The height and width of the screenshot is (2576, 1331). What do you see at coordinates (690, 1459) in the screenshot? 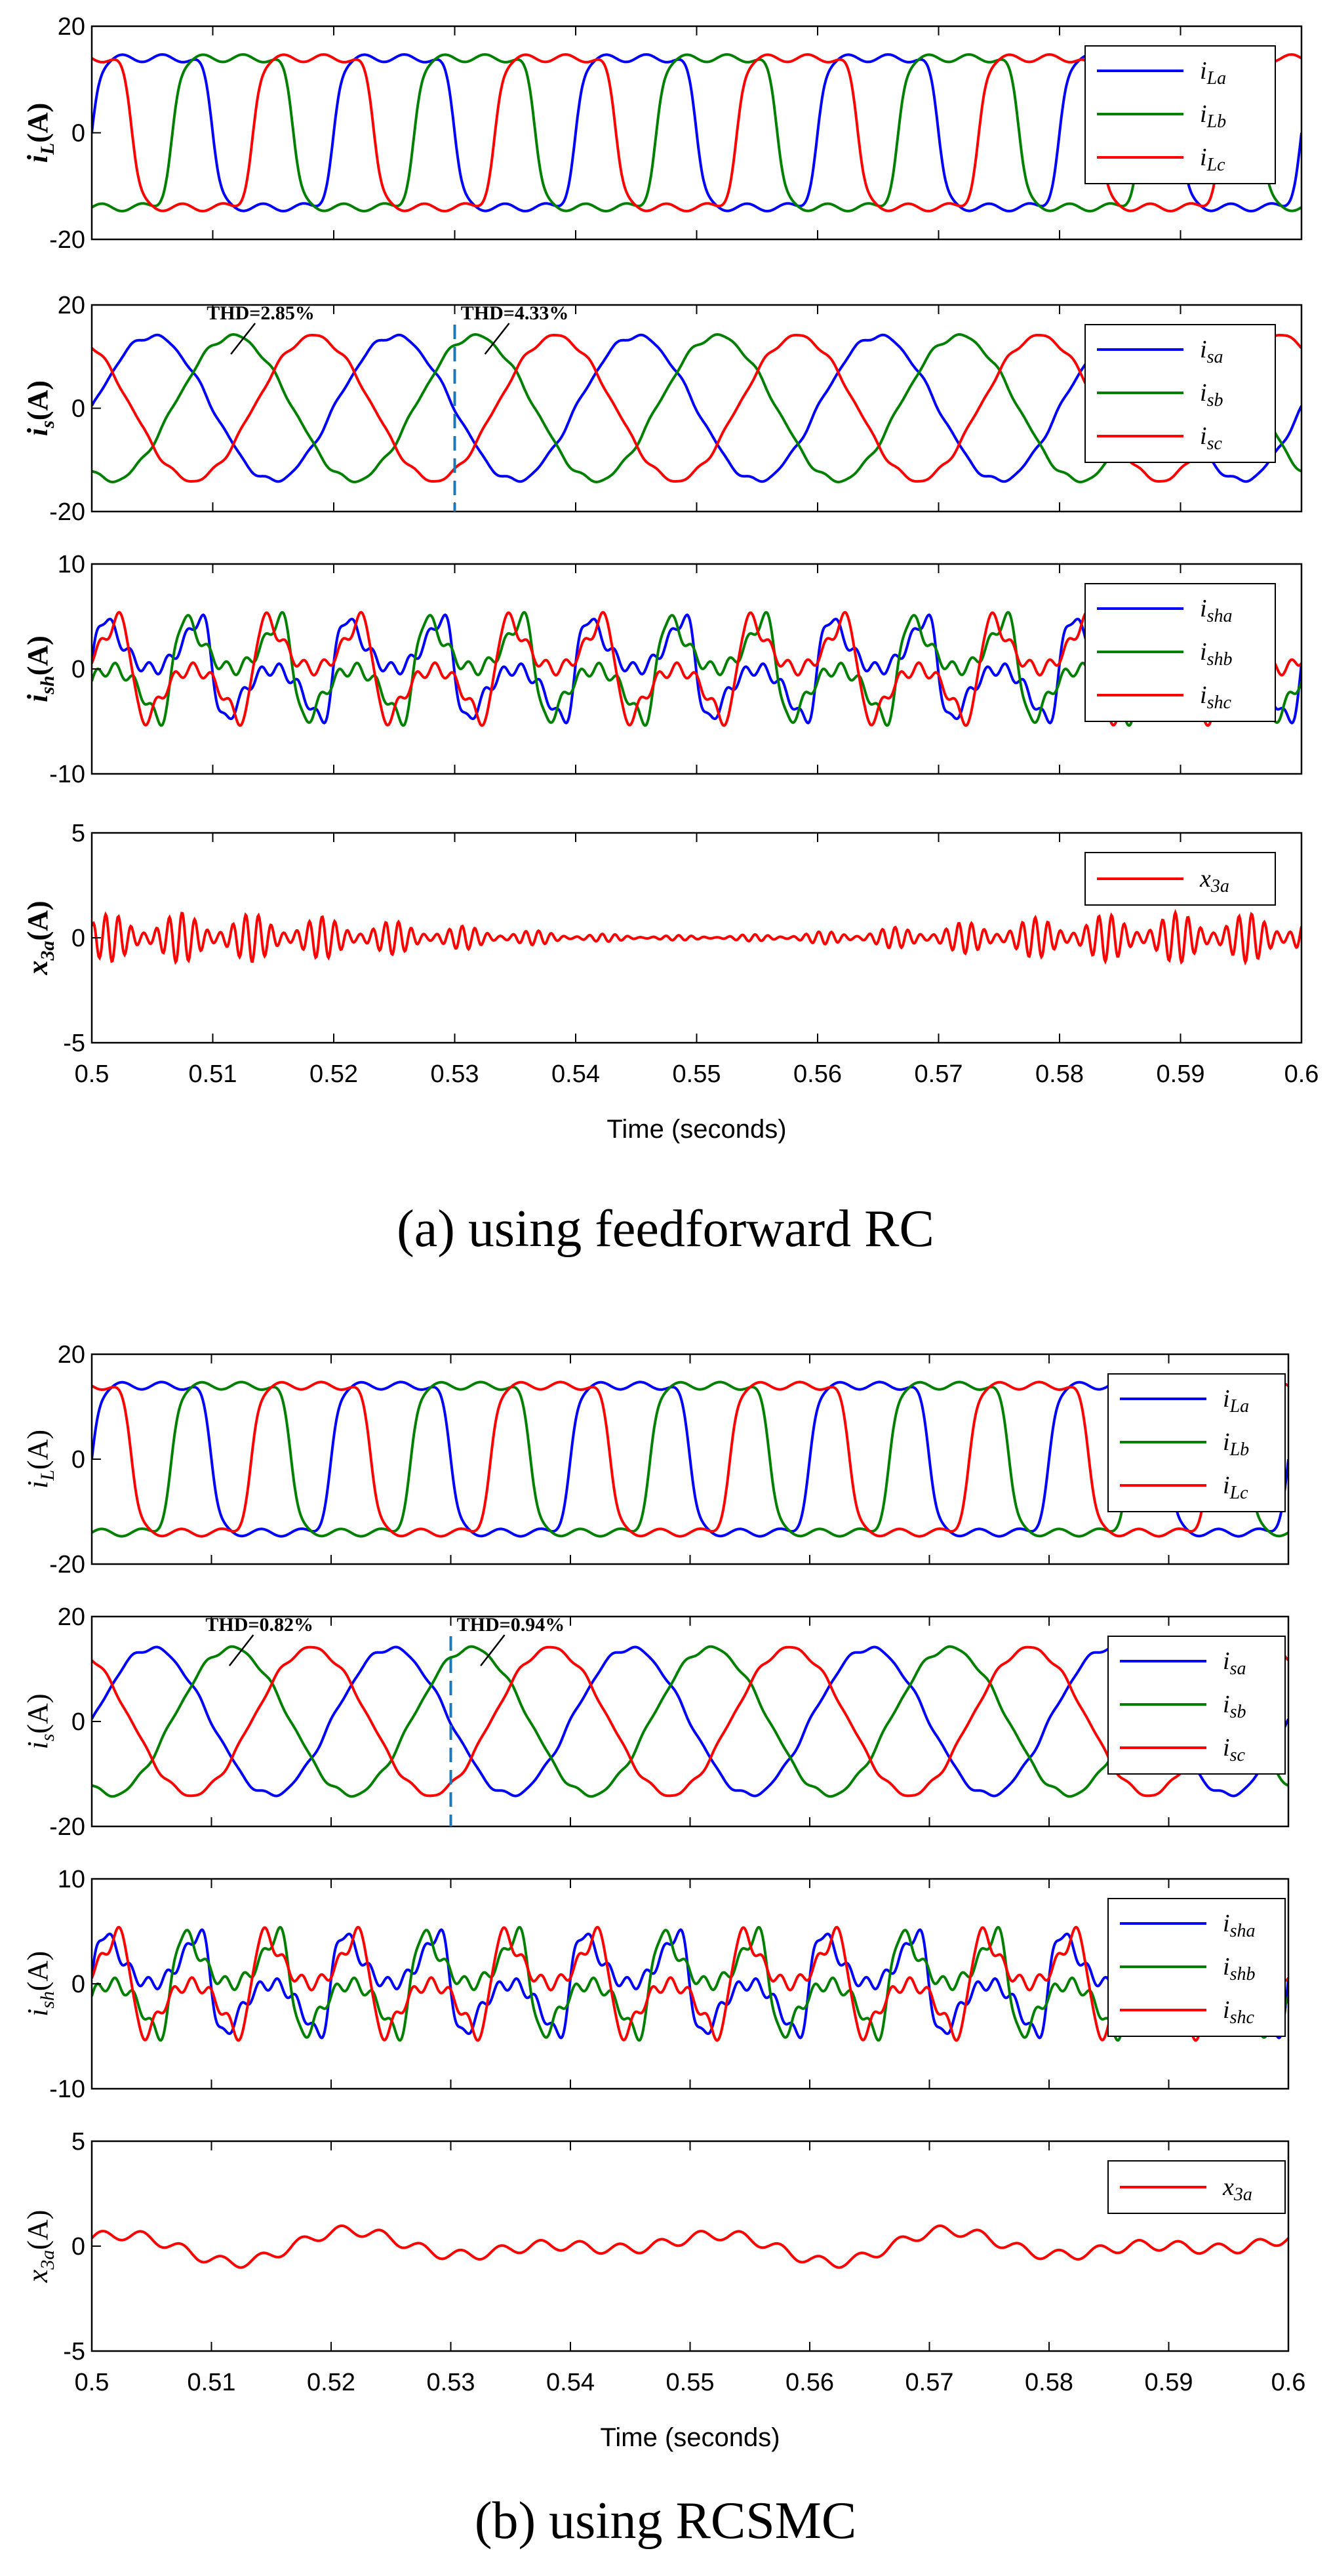
I see `series-line-i_La` at bounding box center [690, 1459].